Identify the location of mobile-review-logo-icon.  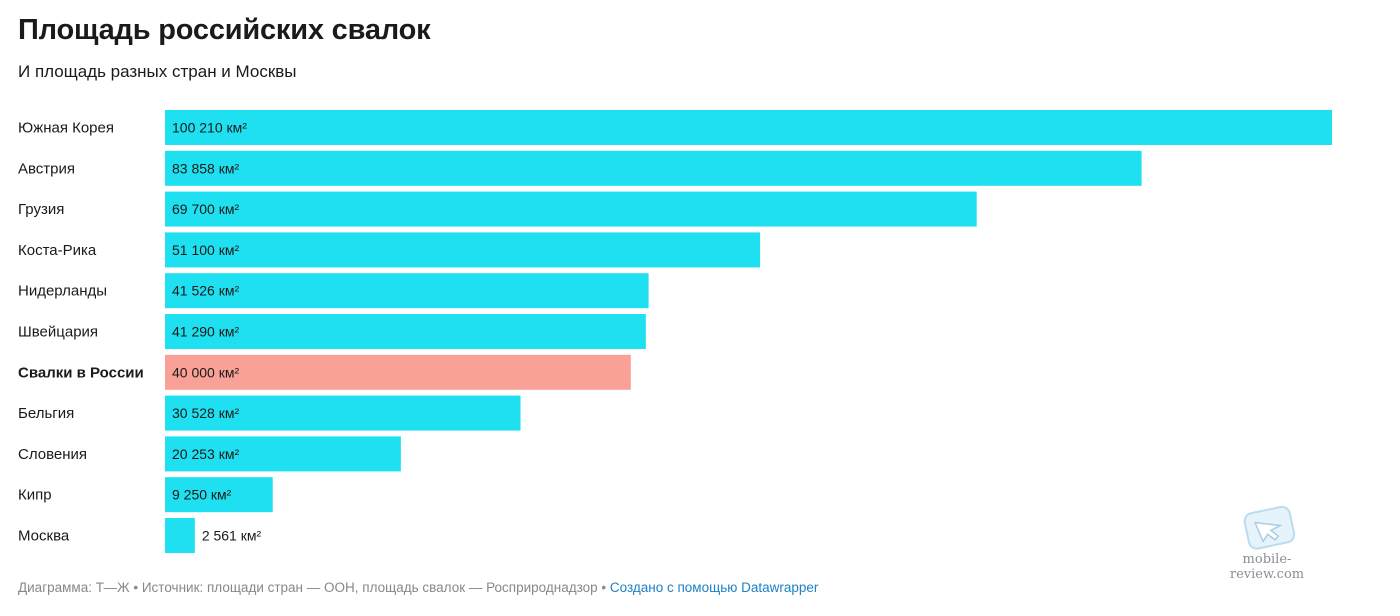
(1269, 527).